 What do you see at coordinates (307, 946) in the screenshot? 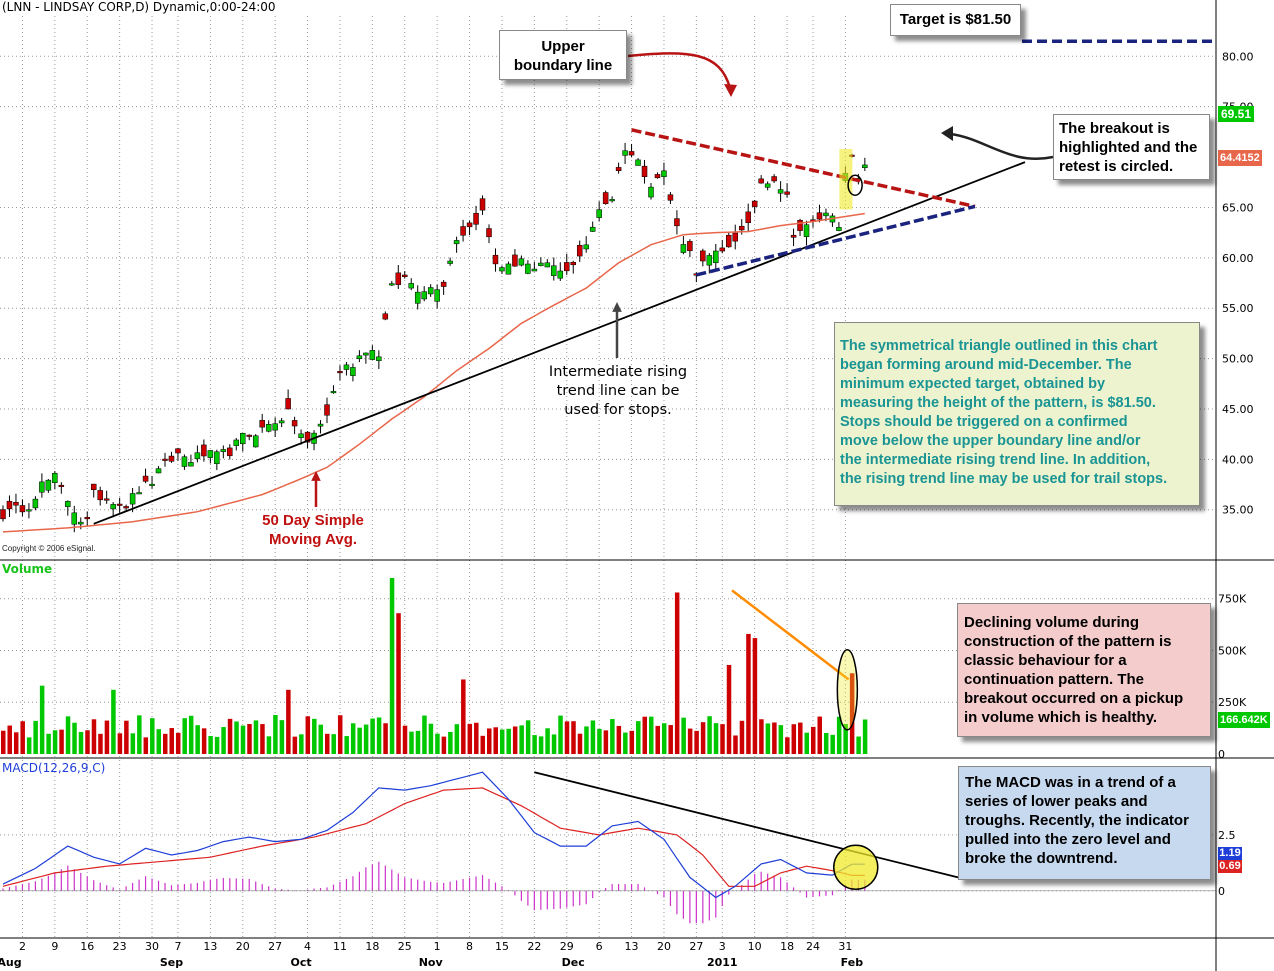
I see `x-tick-label: 4` at bounding box center [307, 946].